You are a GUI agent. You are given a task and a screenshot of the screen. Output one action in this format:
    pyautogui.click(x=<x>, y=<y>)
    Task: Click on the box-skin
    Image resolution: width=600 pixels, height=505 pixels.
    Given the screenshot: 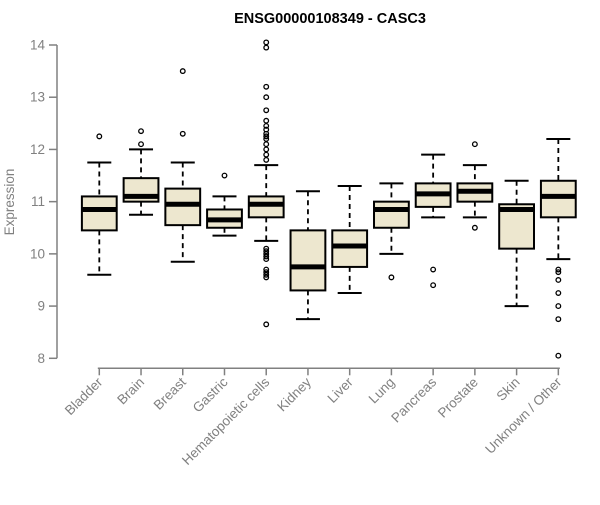 What is the action you would take?
    pyautogui.click(x=517, y=243)
    